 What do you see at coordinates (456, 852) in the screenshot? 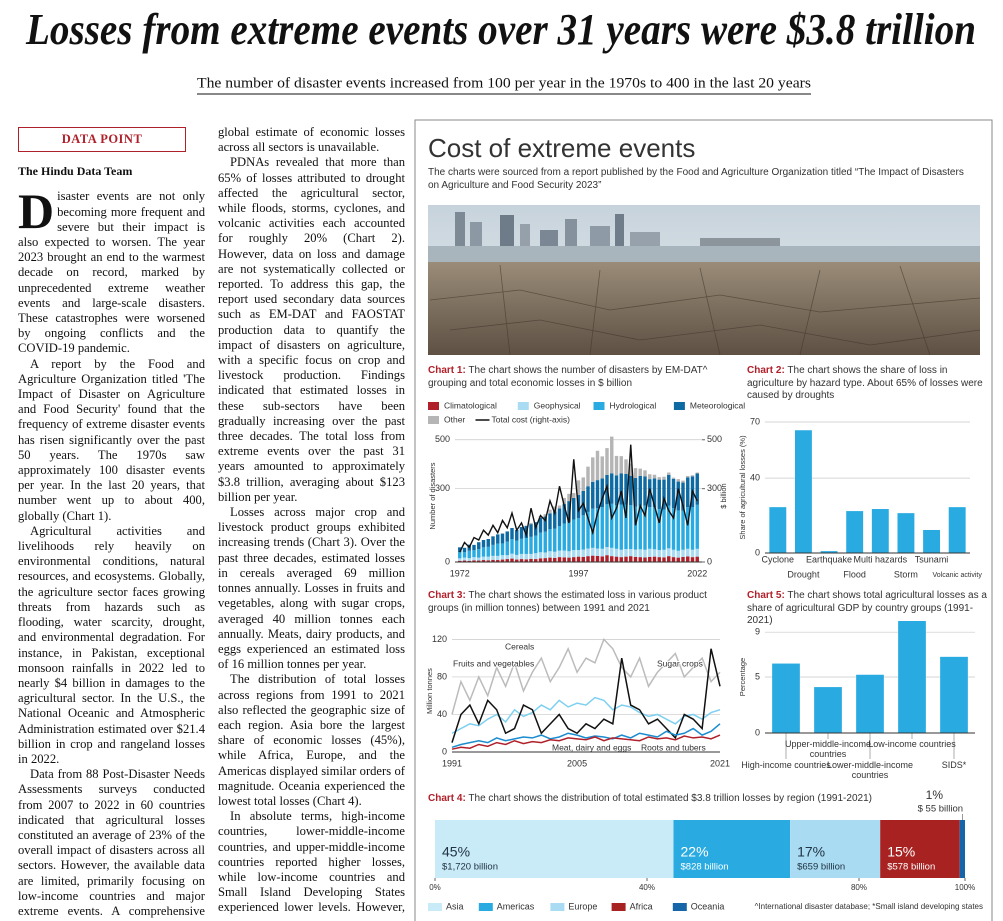
I see `value-label: 45%` at bounding box center [456, 852].